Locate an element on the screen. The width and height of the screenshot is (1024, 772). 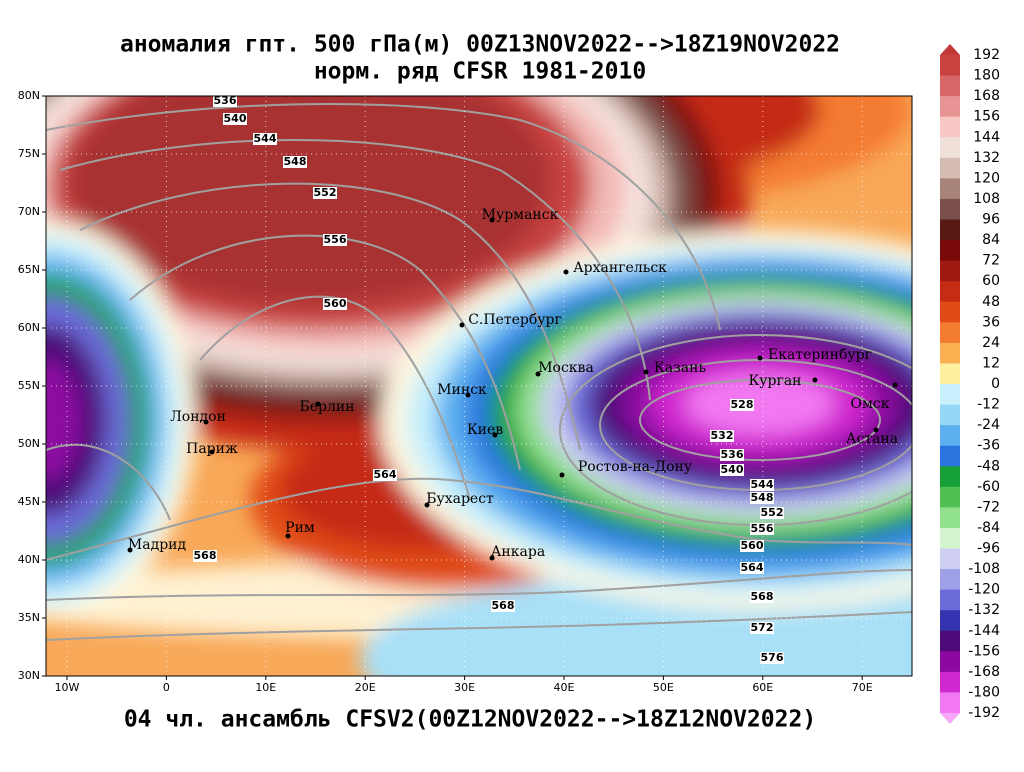
colorbar-label: -156 is located at coordinates (984, 651).